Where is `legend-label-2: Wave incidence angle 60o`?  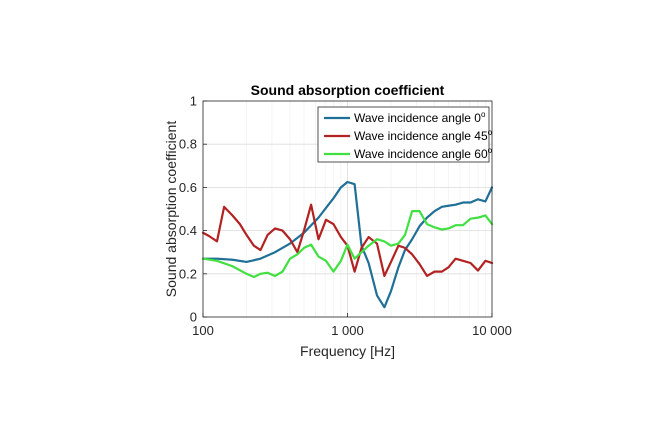
legend-label-2: Wave incidence angle 60o is located at coordinates (423, 153).